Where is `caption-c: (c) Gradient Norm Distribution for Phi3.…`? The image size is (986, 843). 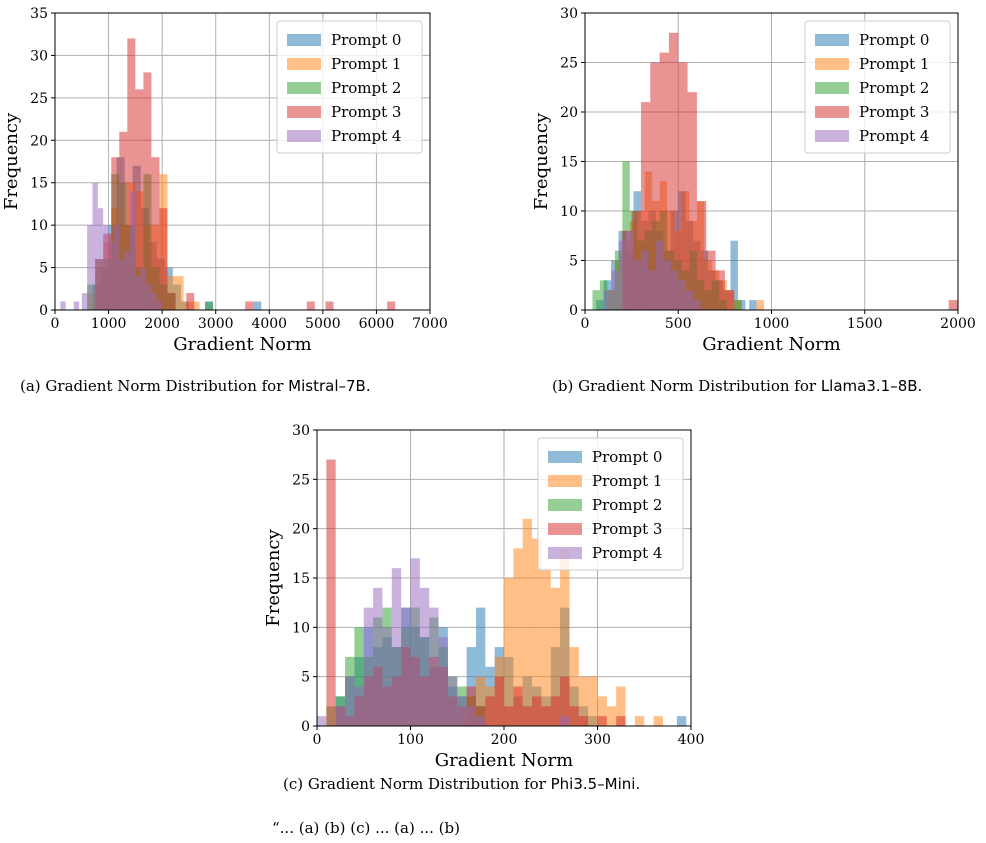 caption-c: (c) Gradient Norm Distribution for Phi3.… is located at coordinates (461, 784).